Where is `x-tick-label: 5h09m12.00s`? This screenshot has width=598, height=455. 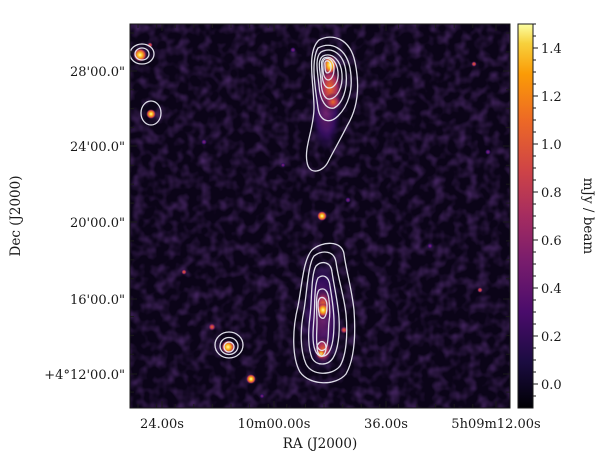 x-tick-label: 5h09m12.00s is located at coordinates (495, 424).